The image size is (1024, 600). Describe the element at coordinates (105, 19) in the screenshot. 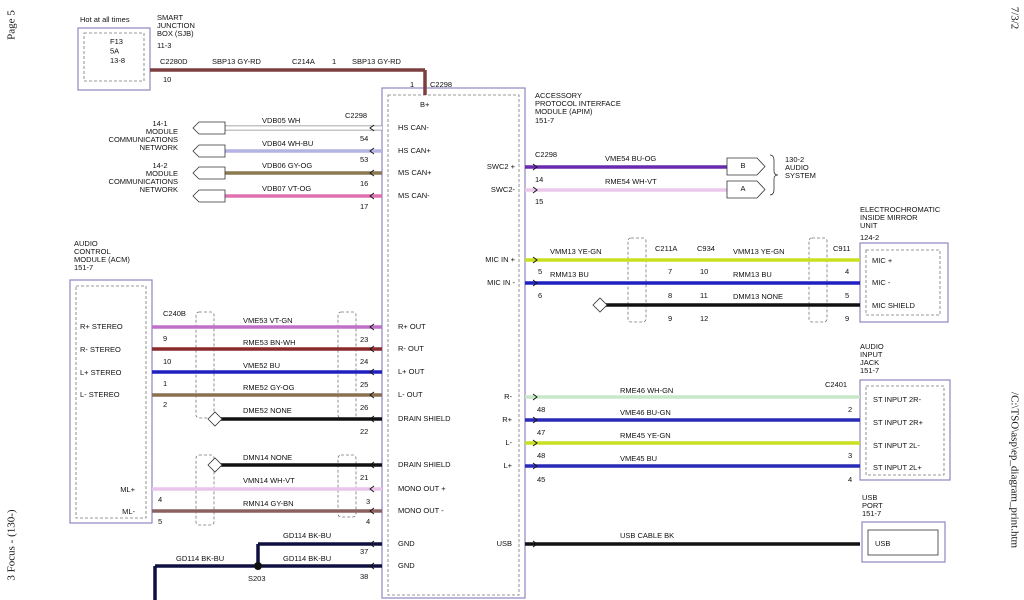

I see `label: Hot at all times` at that location.